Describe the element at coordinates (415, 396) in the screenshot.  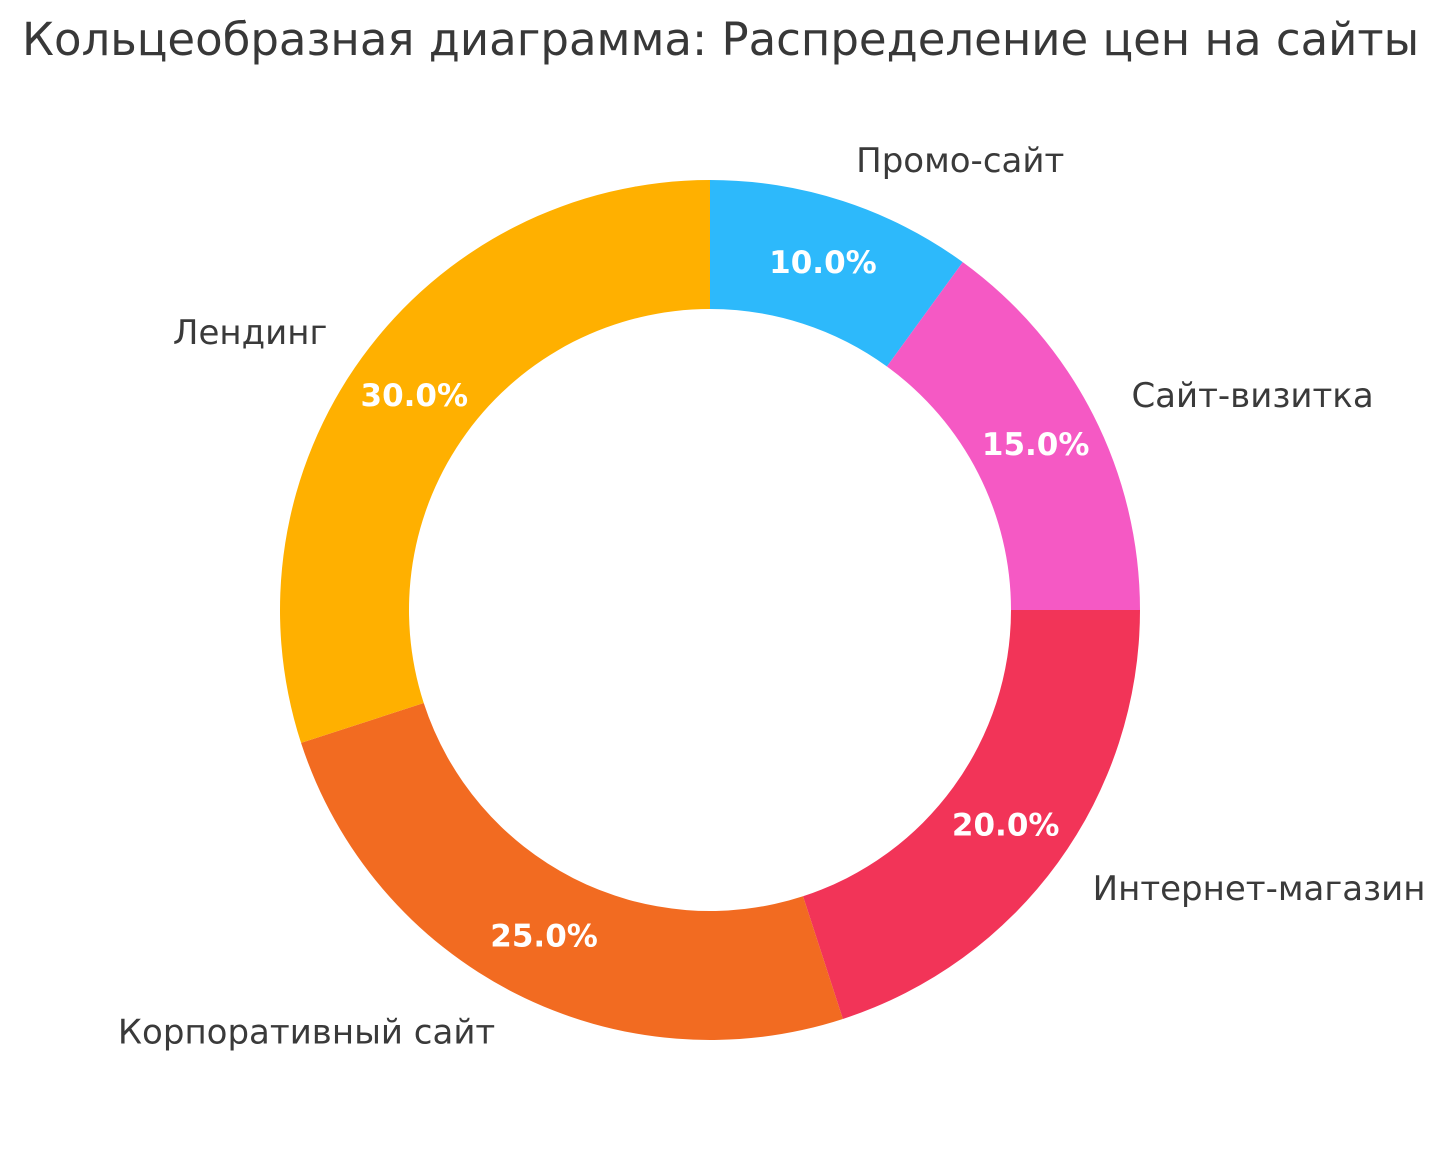
I see `slice-pct-label-4: 30.0%` at that location.